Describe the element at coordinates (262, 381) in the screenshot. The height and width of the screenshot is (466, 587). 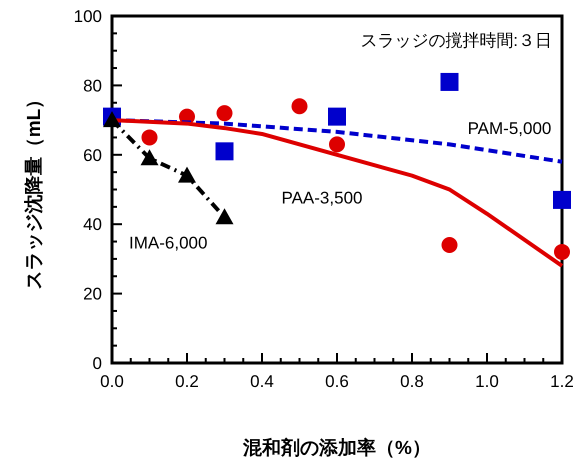
I see `x-tick-label: 0.4` at that location.